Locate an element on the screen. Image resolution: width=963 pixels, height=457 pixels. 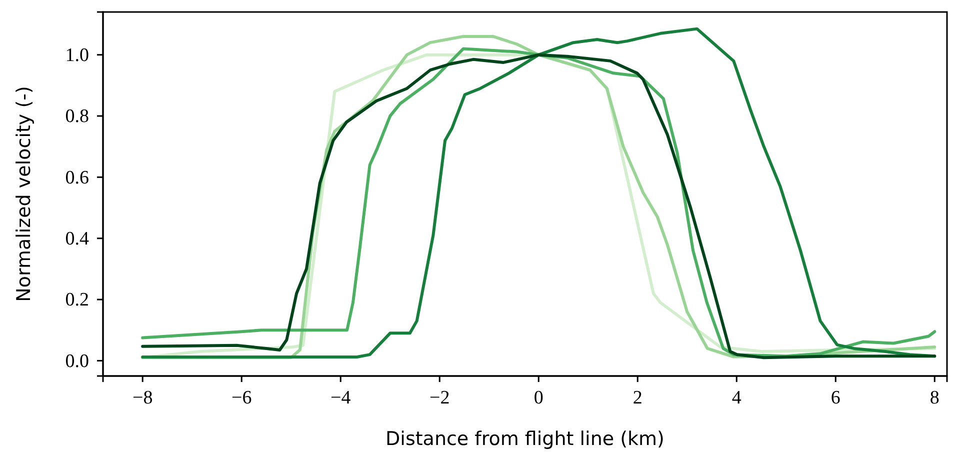
x-tick-label: −2 is located at coordinates (440, 397).